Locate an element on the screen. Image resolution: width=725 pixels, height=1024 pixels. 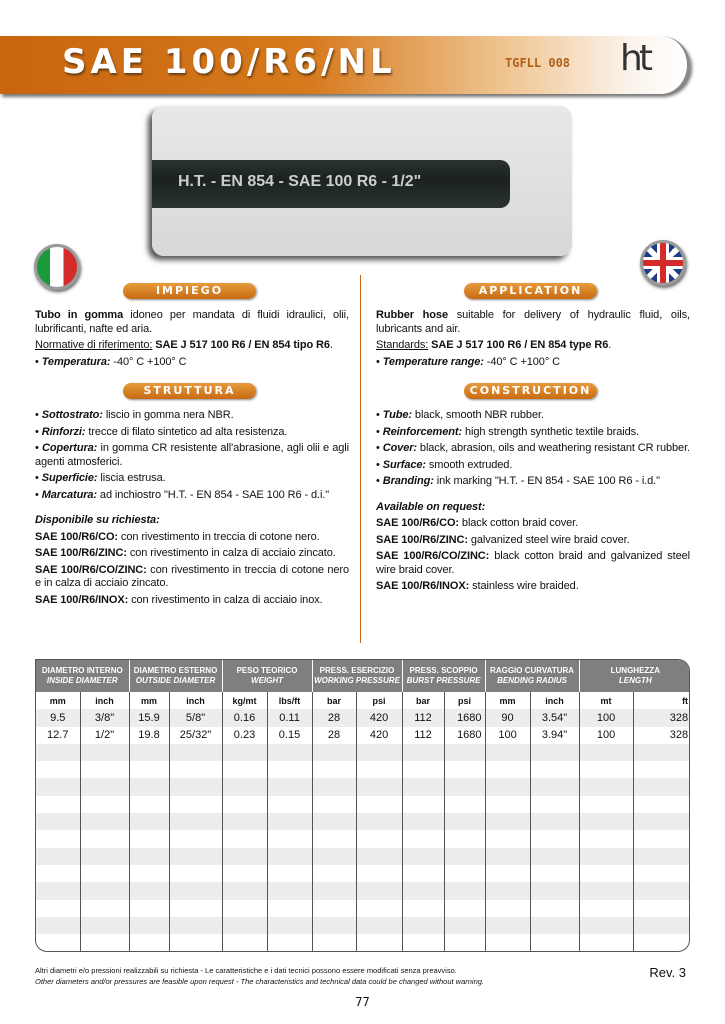
table-cell: 12.7 is located at coordinates (58, 735).